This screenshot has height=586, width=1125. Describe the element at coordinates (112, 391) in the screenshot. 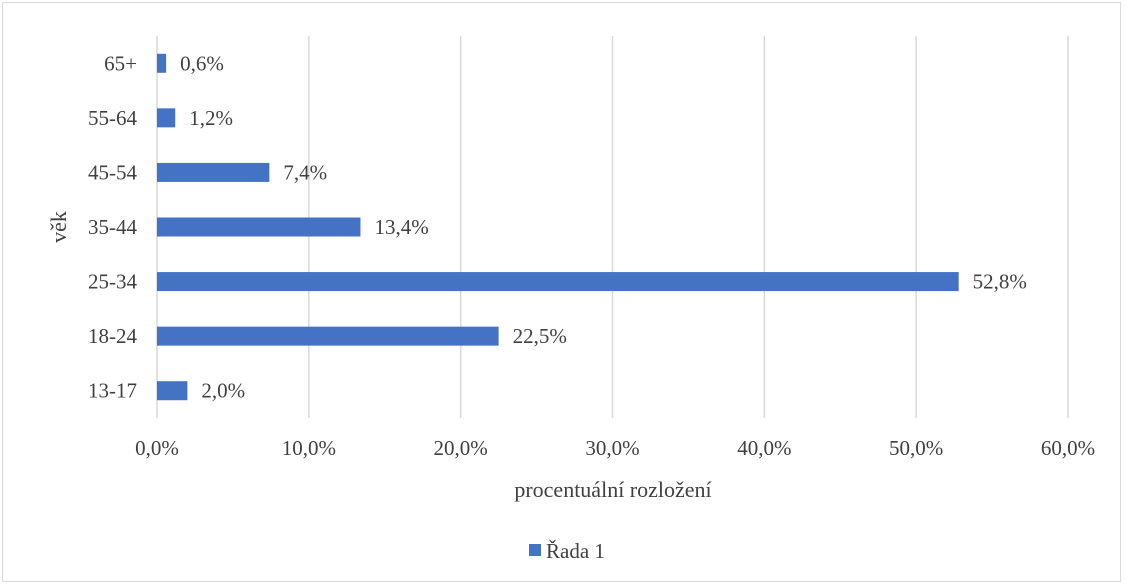

I see `y-category-label: 13-17` at that location.